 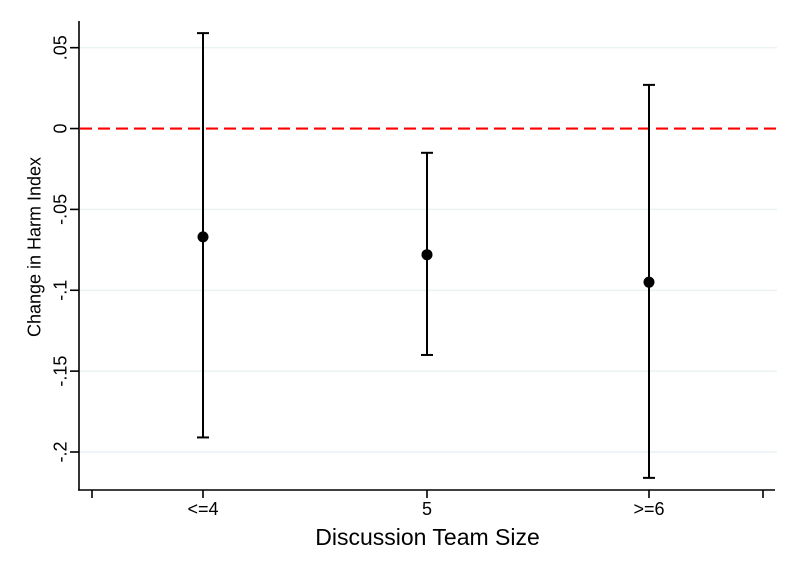 I want to click on x-tick-label: >=6, so click(x=648, y=509).